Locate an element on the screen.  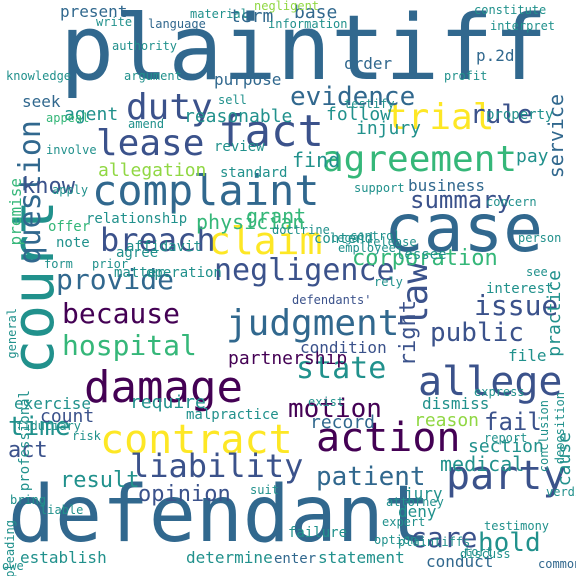
word-sell: sell is located at coordinates (232, 100).